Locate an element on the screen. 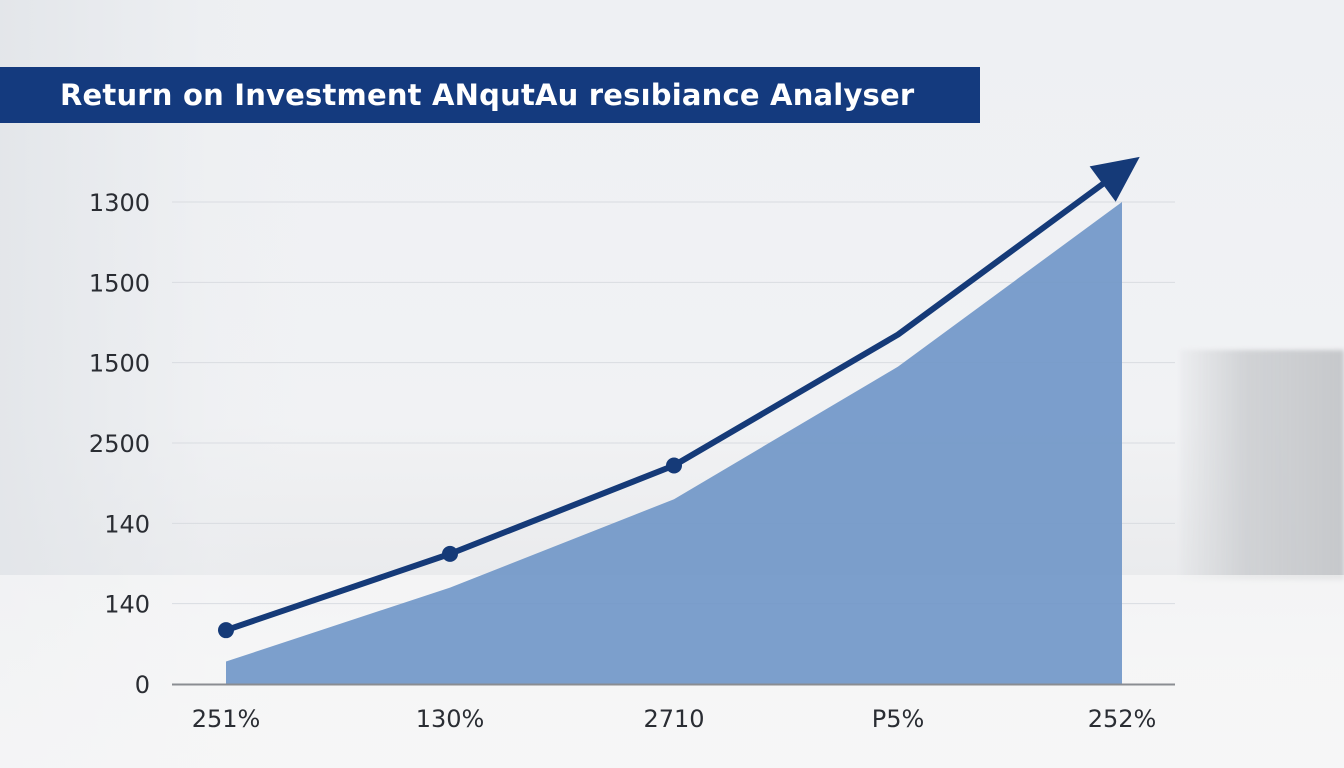 The image size is (1344, 768). y-tick-labels: 0 140 140 2500 1500 1500 1300 is located at coordinates (119, 444).